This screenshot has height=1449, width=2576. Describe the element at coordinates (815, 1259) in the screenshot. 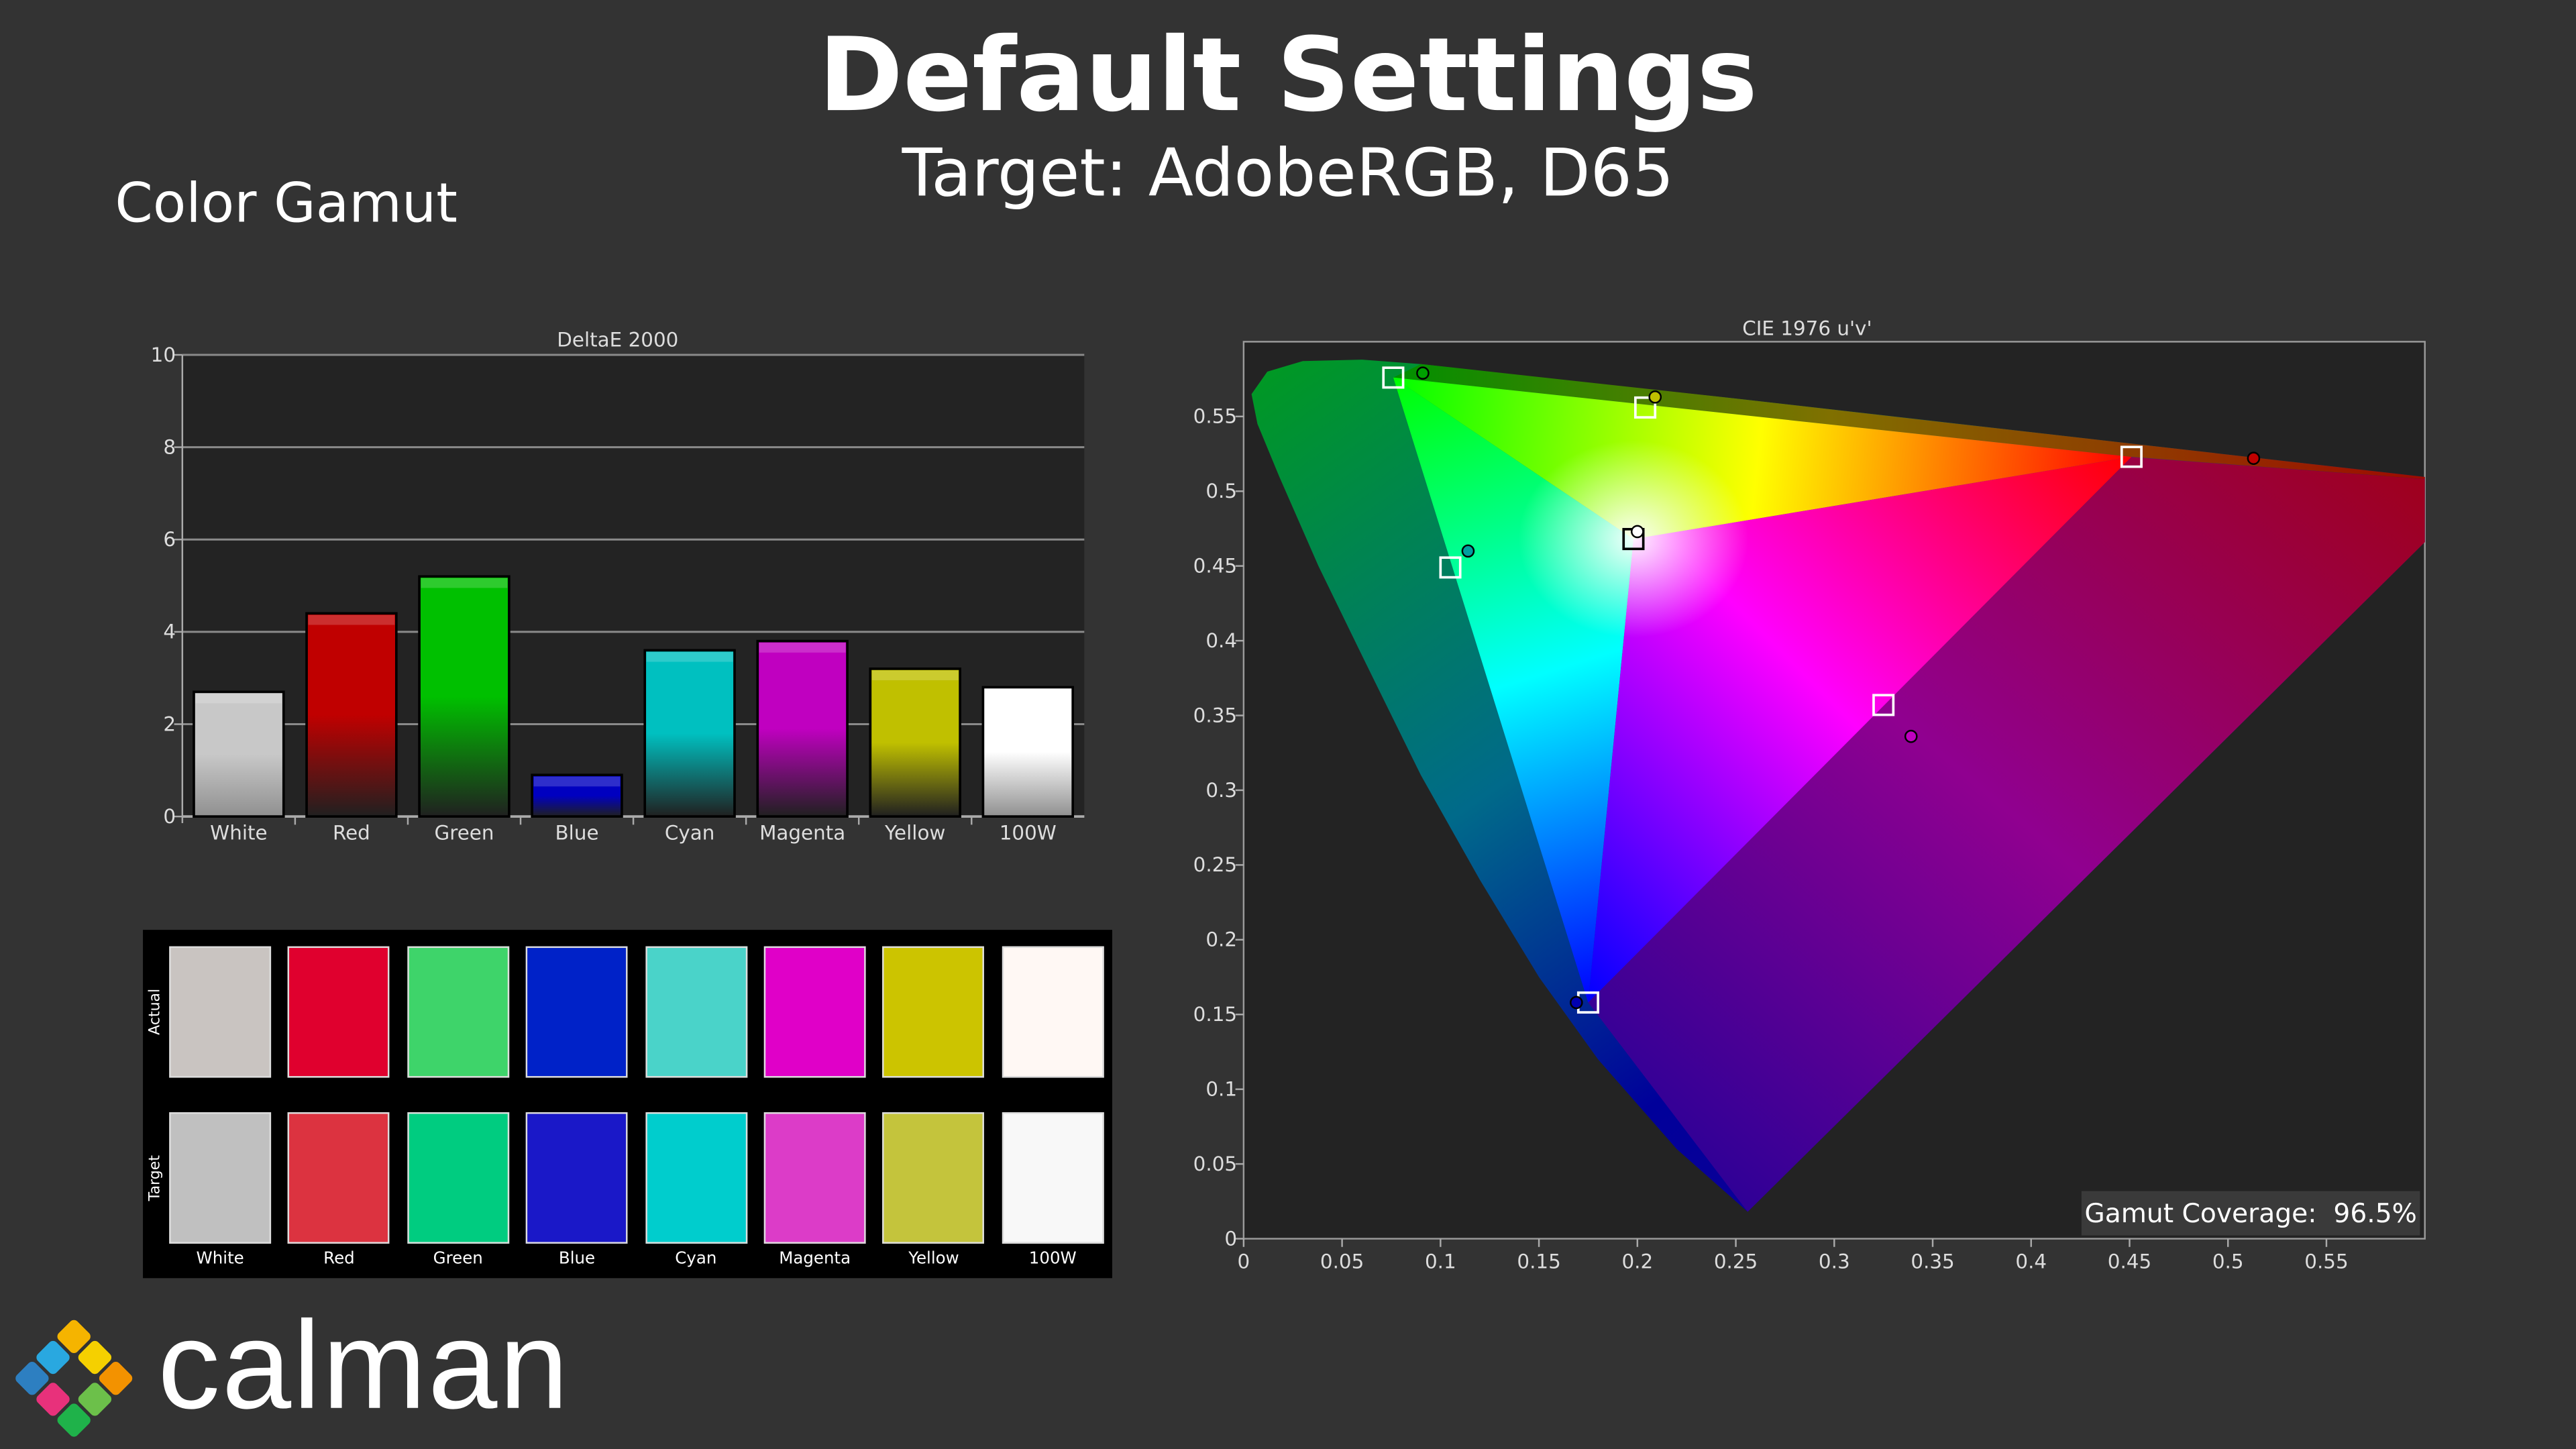

I see `swatch-label: Magenta` at that location.